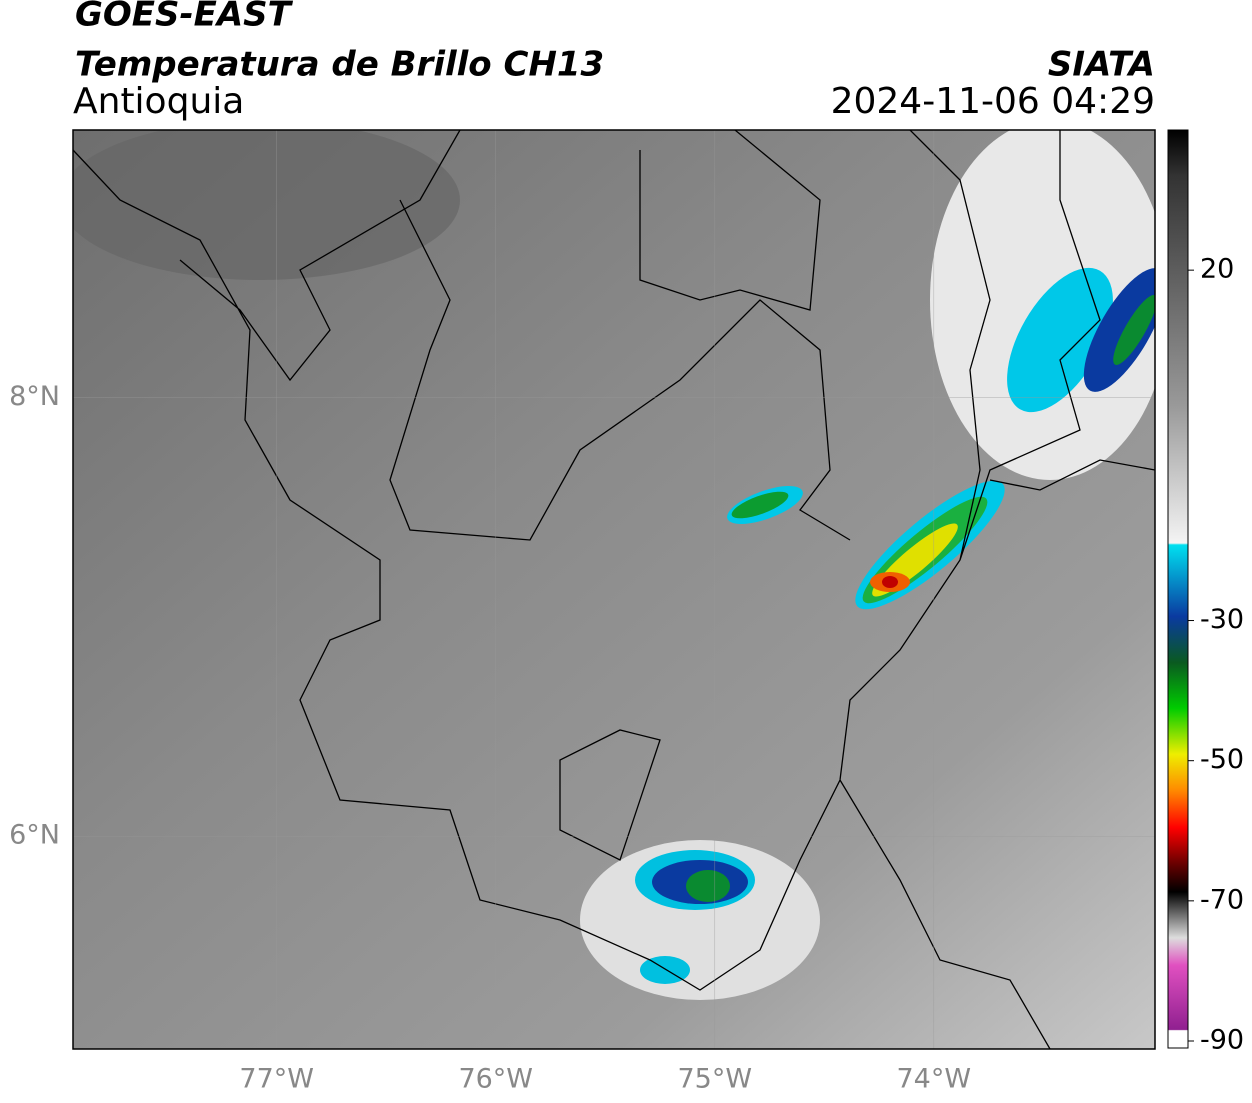  Describe the element at coordinates (34, 835) in the screenshot. I see `y-tick-label: 6°N` at that location.